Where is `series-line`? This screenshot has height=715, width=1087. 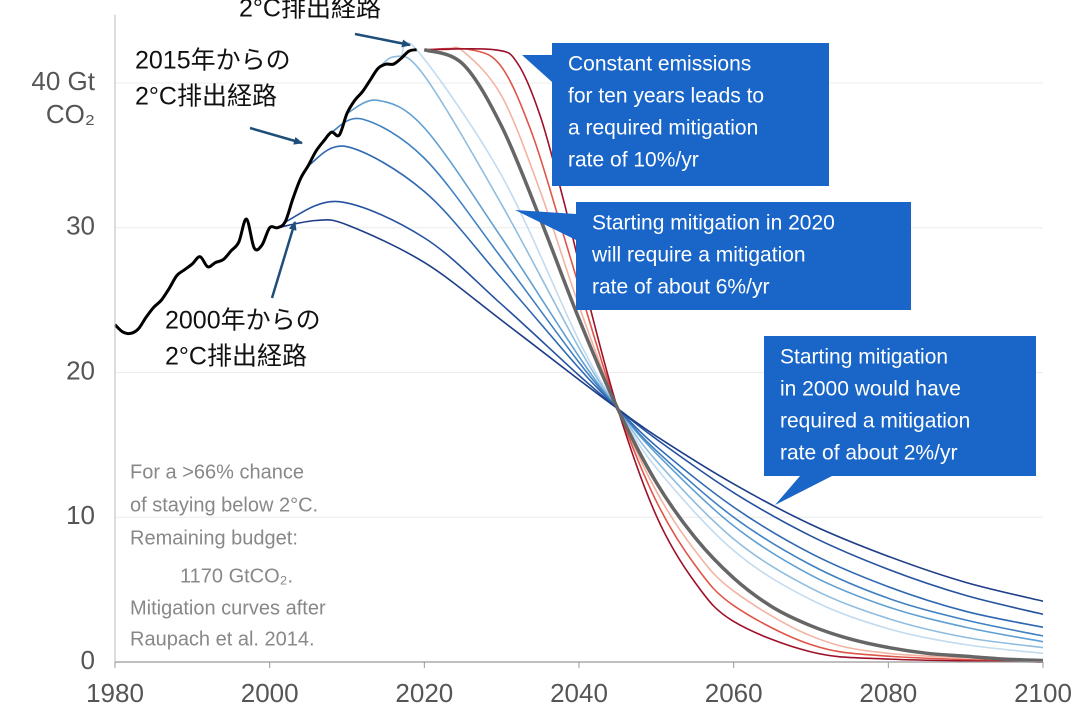
series-line is located at coordinates (265, 192).